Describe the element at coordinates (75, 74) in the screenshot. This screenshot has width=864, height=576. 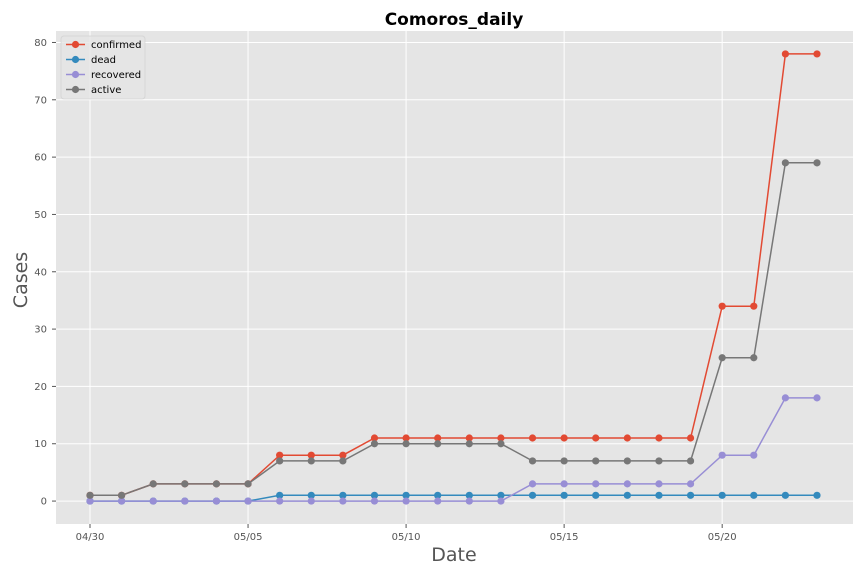
I see `legend-marker-recovered` at that location.